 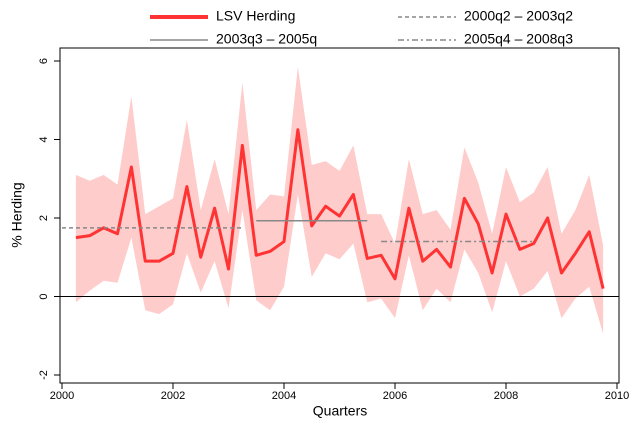 I want to click on x-axis-label: Quarters, so click(x=340, y=411).